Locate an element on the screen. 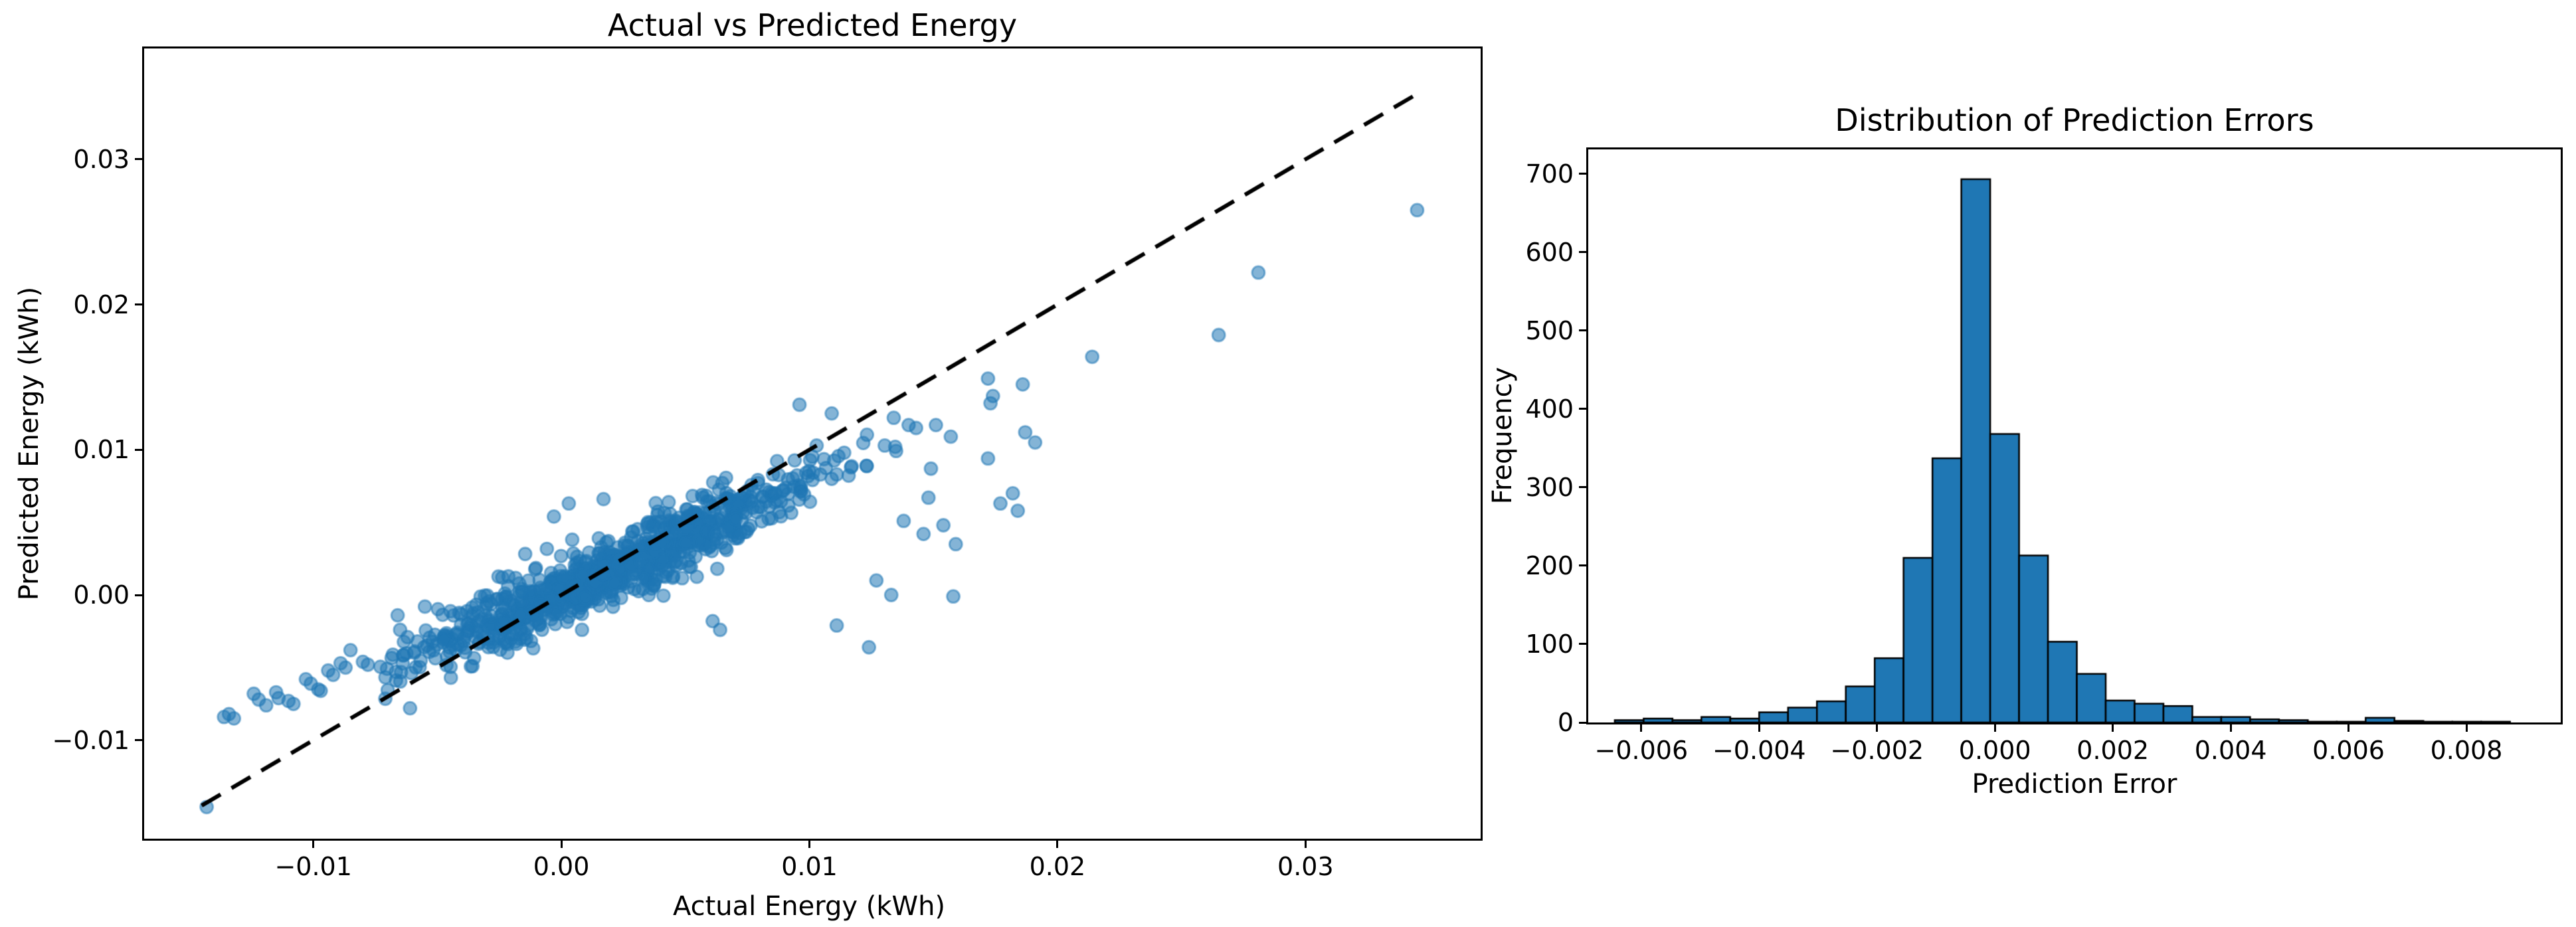 This screenshot has width=2576, height=927. x-tick-label: −0.01 is located at coordinates (313, 866).